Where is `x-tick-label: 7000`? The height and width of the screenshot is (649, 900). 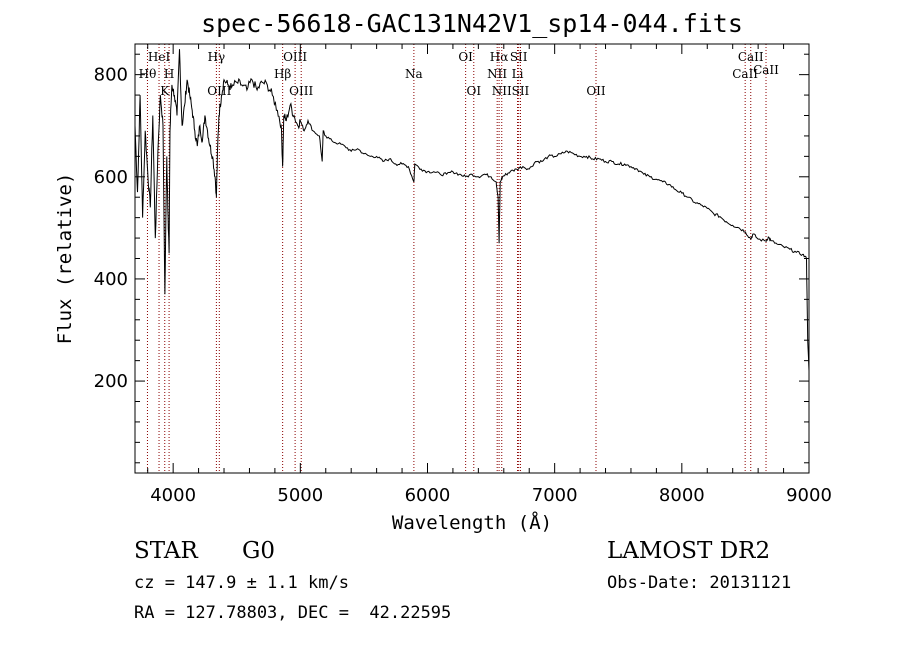 x-tick-label: 7000 is located at coordinates (555, 495).